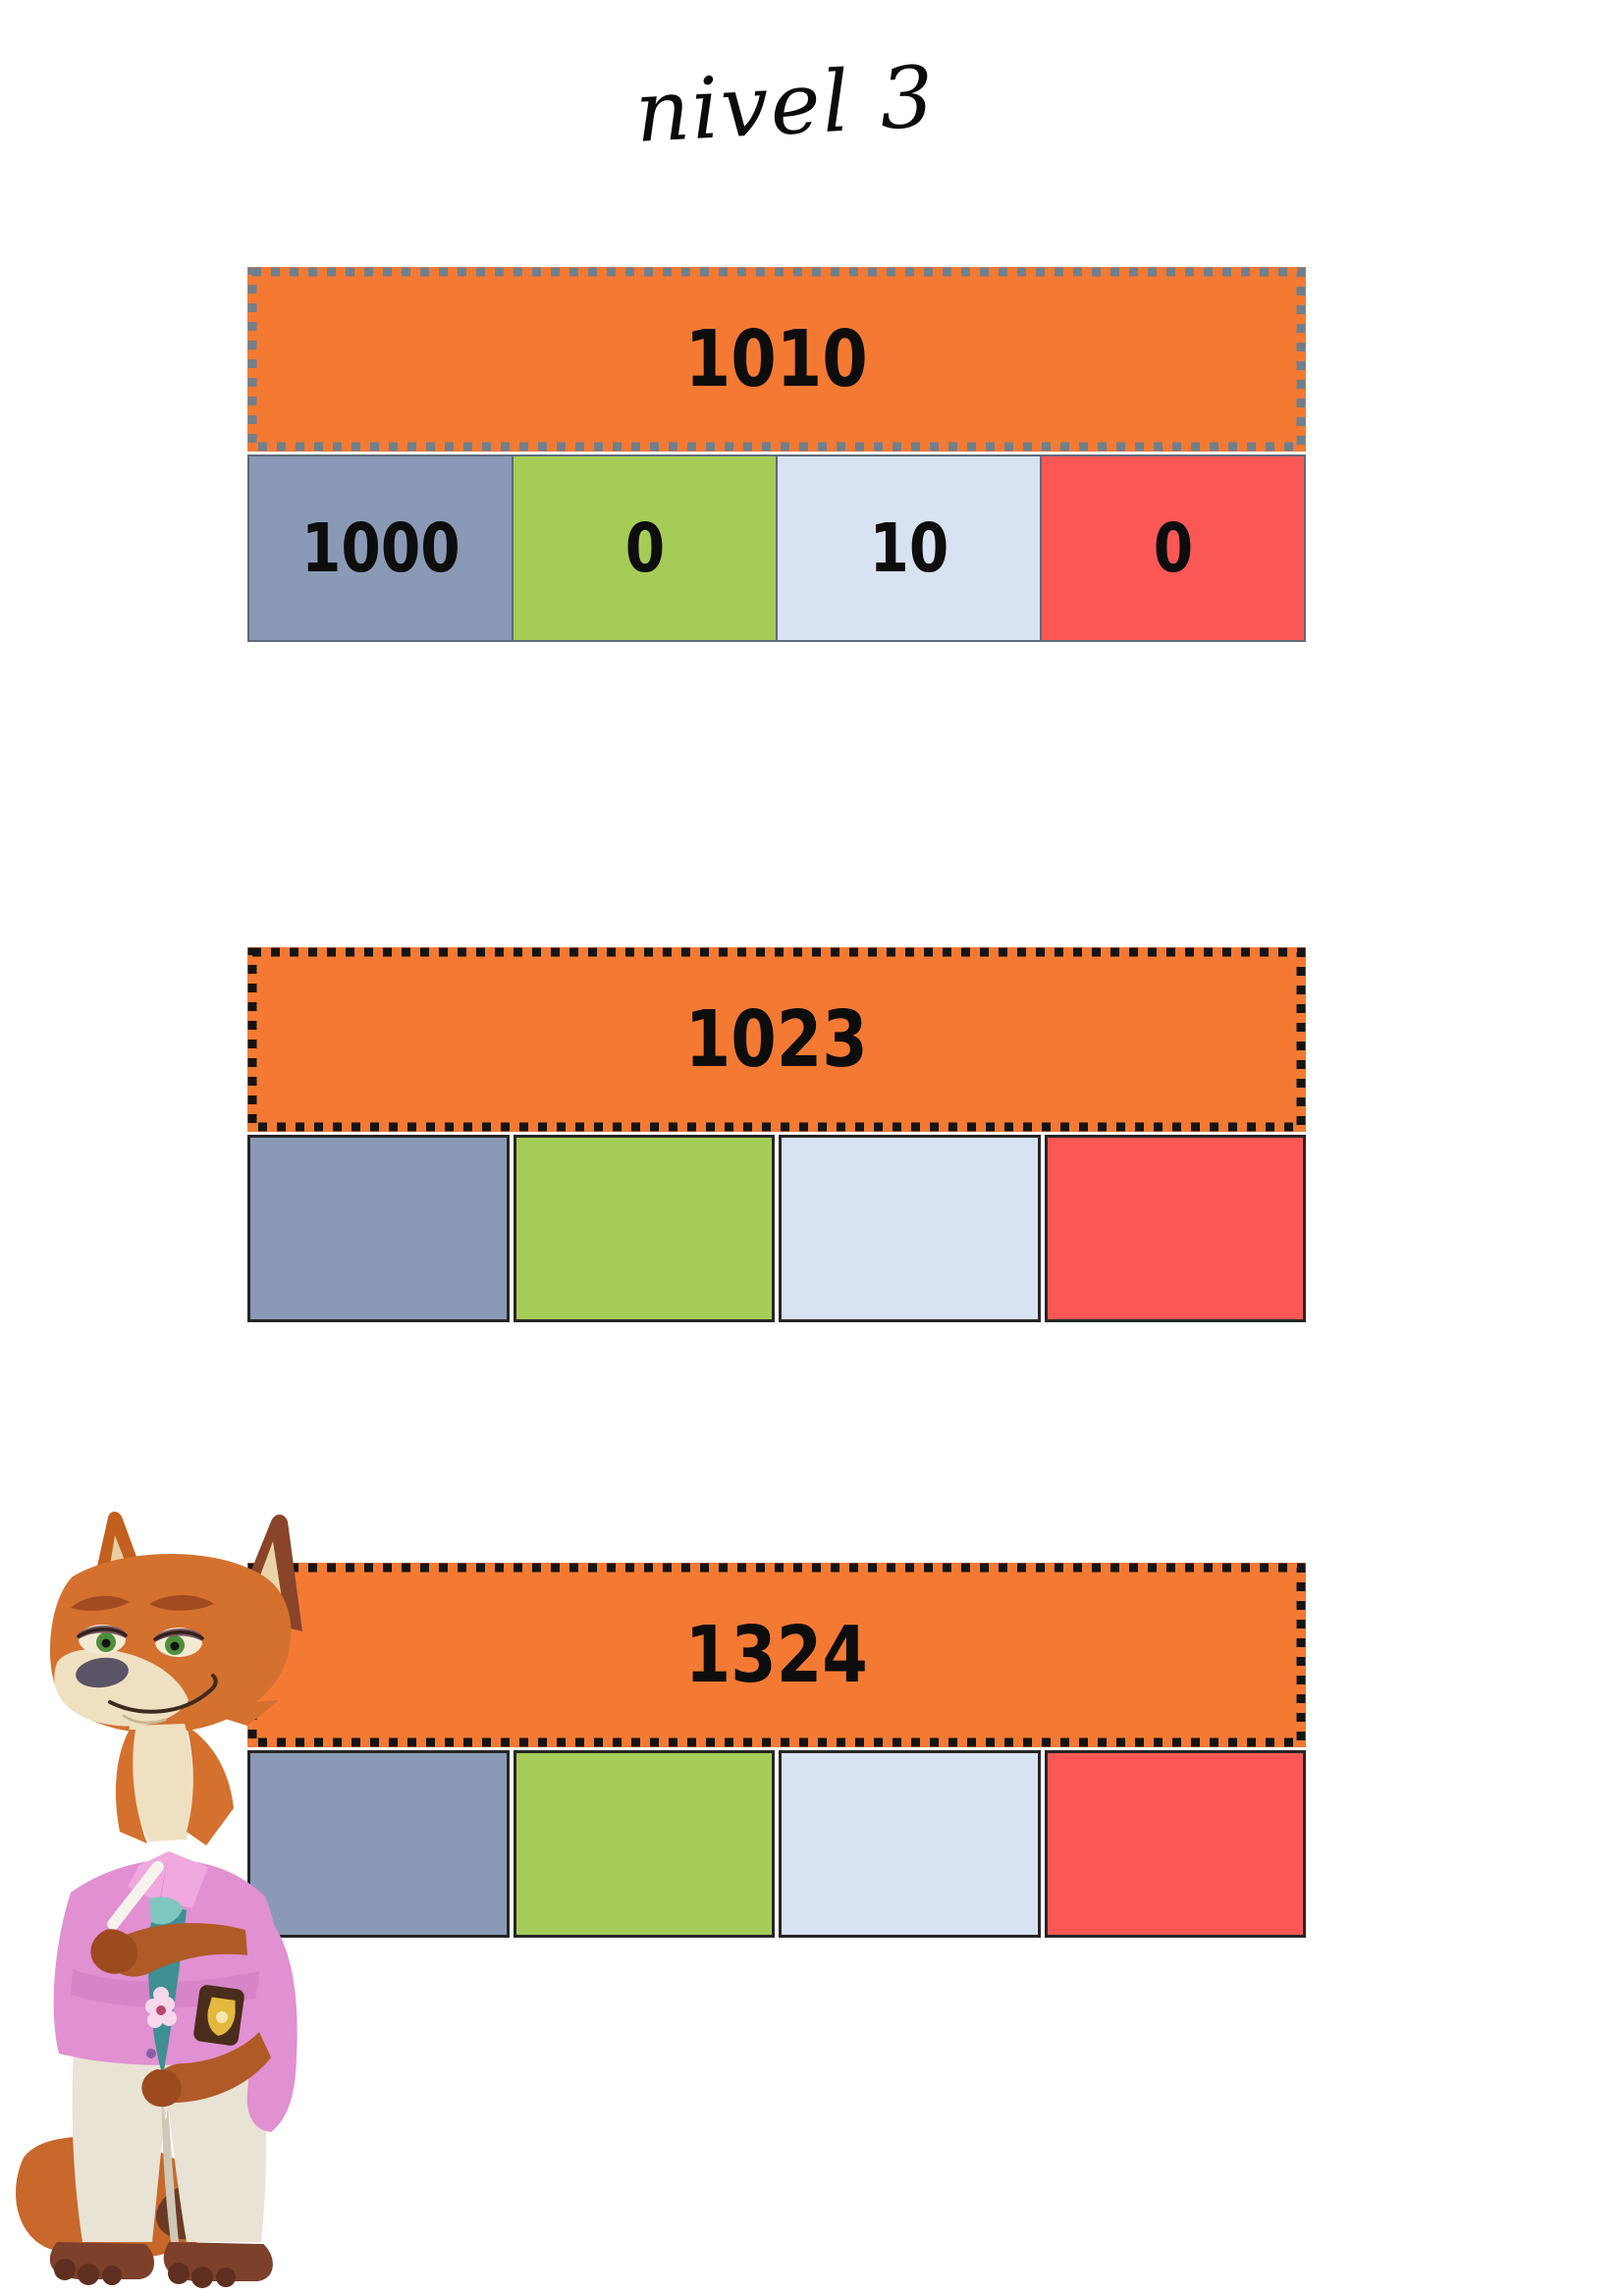 The width and height of the screenshot is (1624, 2296). What do you see at coordinates (271, 2017) in the screenshot?
I see `fox-sleeve` at bounding box center [271, 2017].